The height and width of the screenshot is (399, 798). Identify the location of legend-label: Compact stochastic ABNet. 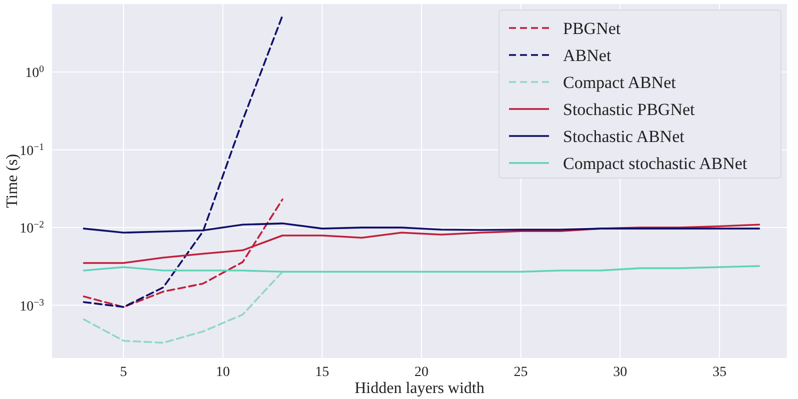
(655, 163).